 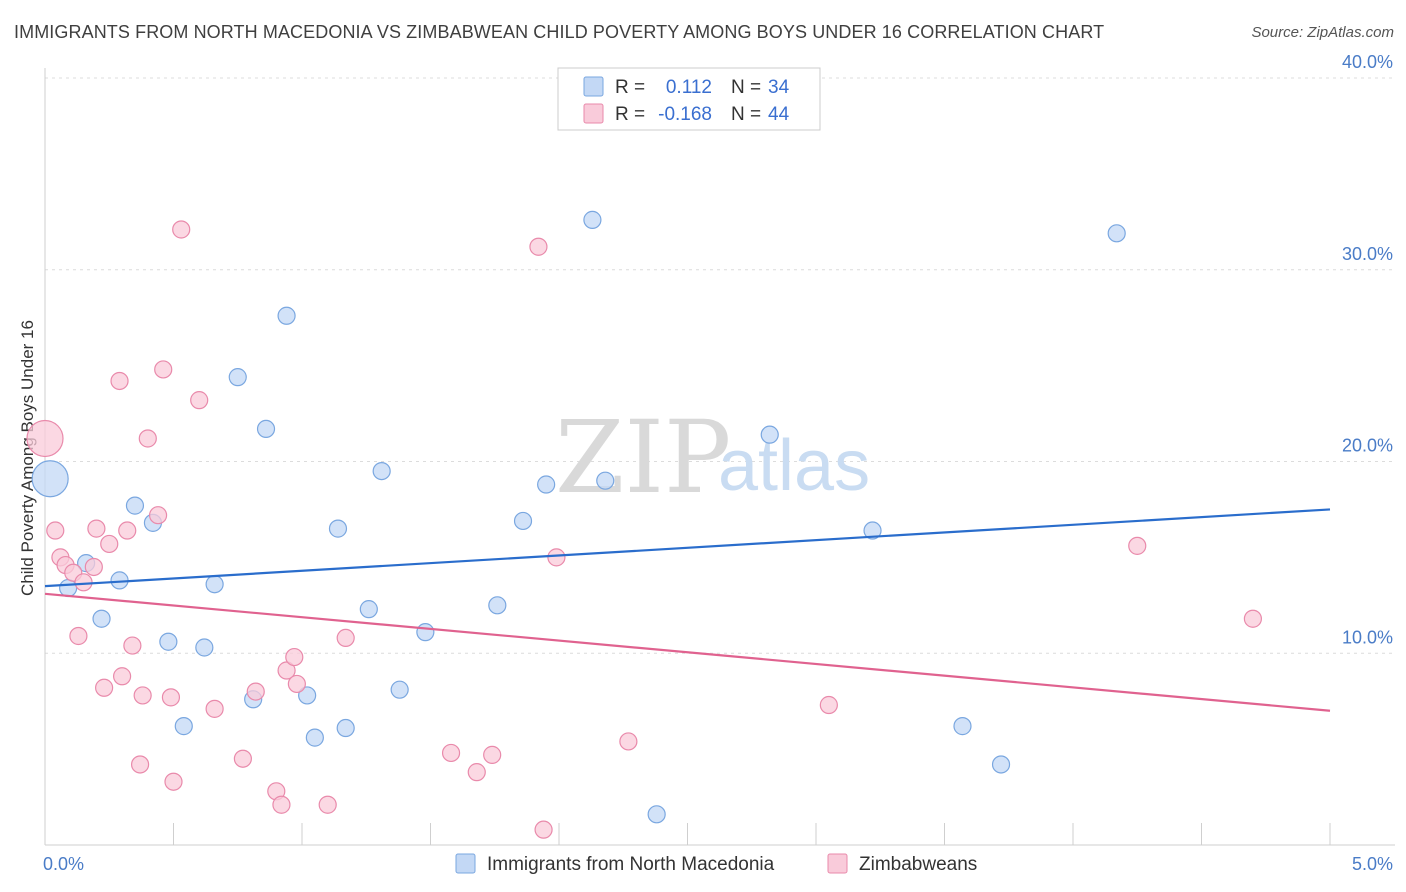 What do you see at coordinates (779, 114) in the screenshot?
I see `stats-legend-n-value-2: 44` at bounding box center [779, 114].